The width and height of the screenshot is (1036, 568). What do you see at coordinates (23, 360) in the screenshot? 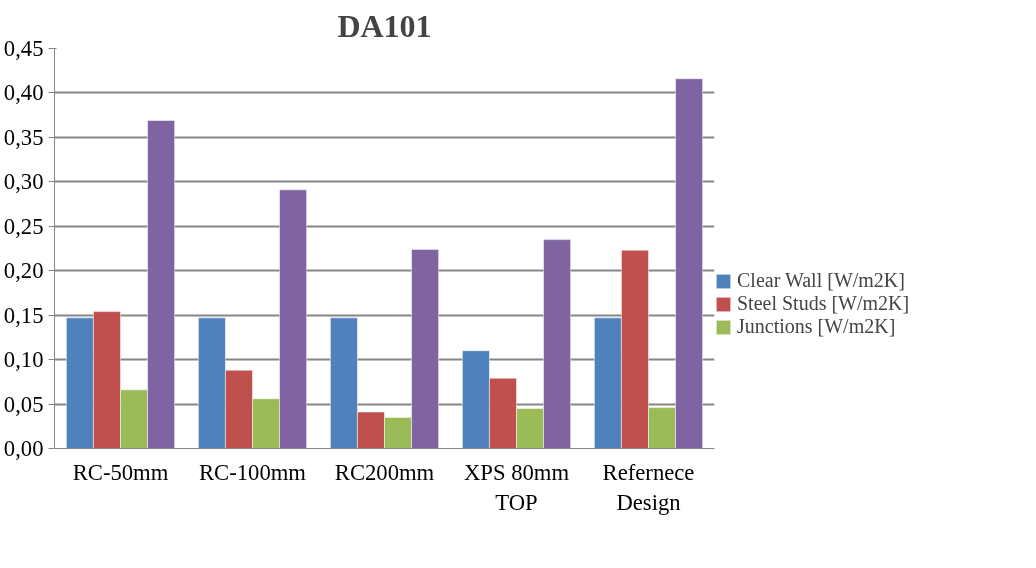
I see `y-tick-label: 0,10` at bounding box center [23, 360].